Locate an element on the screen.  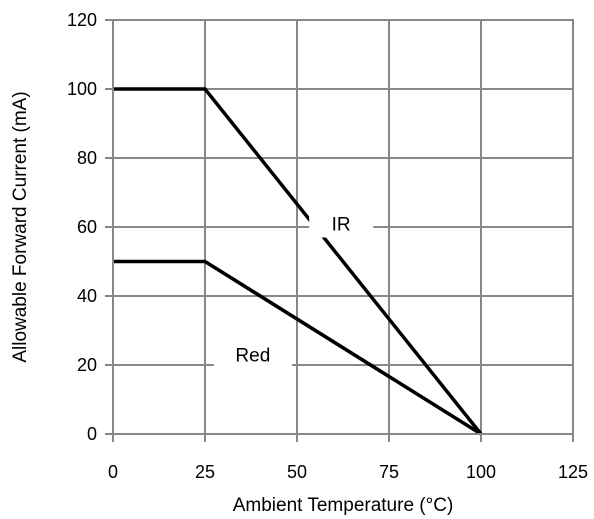
x-axis-title: Ambient Temperature (°C) is located at coordinates (343, 505).